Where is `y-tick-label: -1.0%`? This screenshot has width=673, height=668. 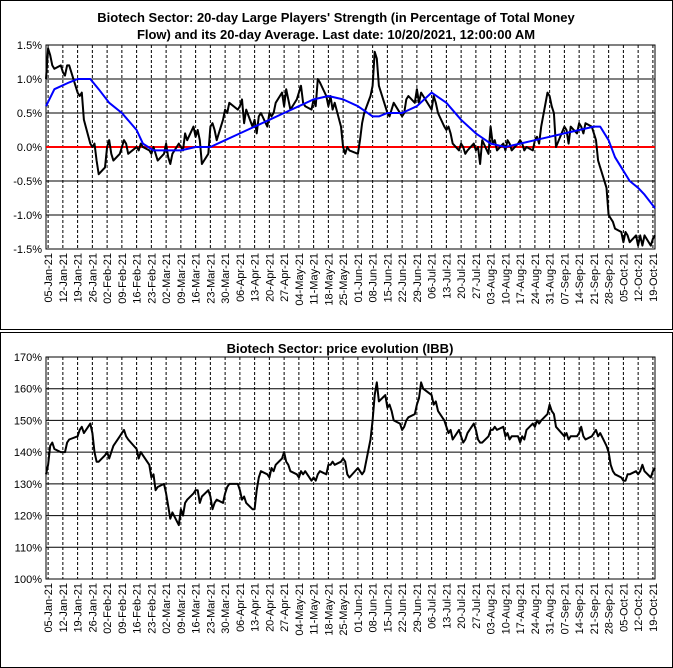 y-tick-label: -1.0% is located at coordinates (27, 216).